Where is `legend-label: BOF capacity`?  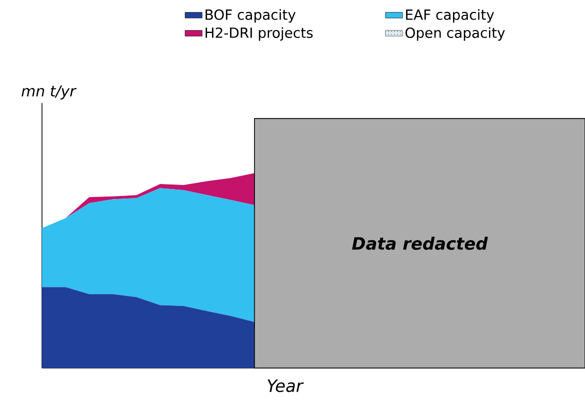
legend-label: BOF capacity is located at coordinates (251, 16).